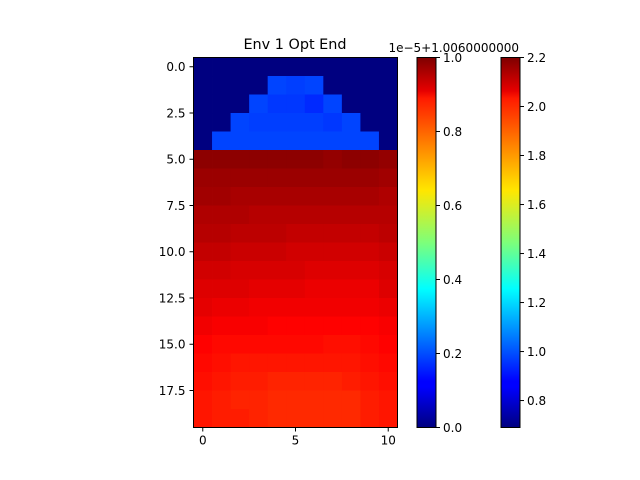 The width and height of the screenshot is (640, 480). Describe the element at coordinates (536, 107) in the screenshot. I see `colorbar-tick-label: 2.0` at that location.